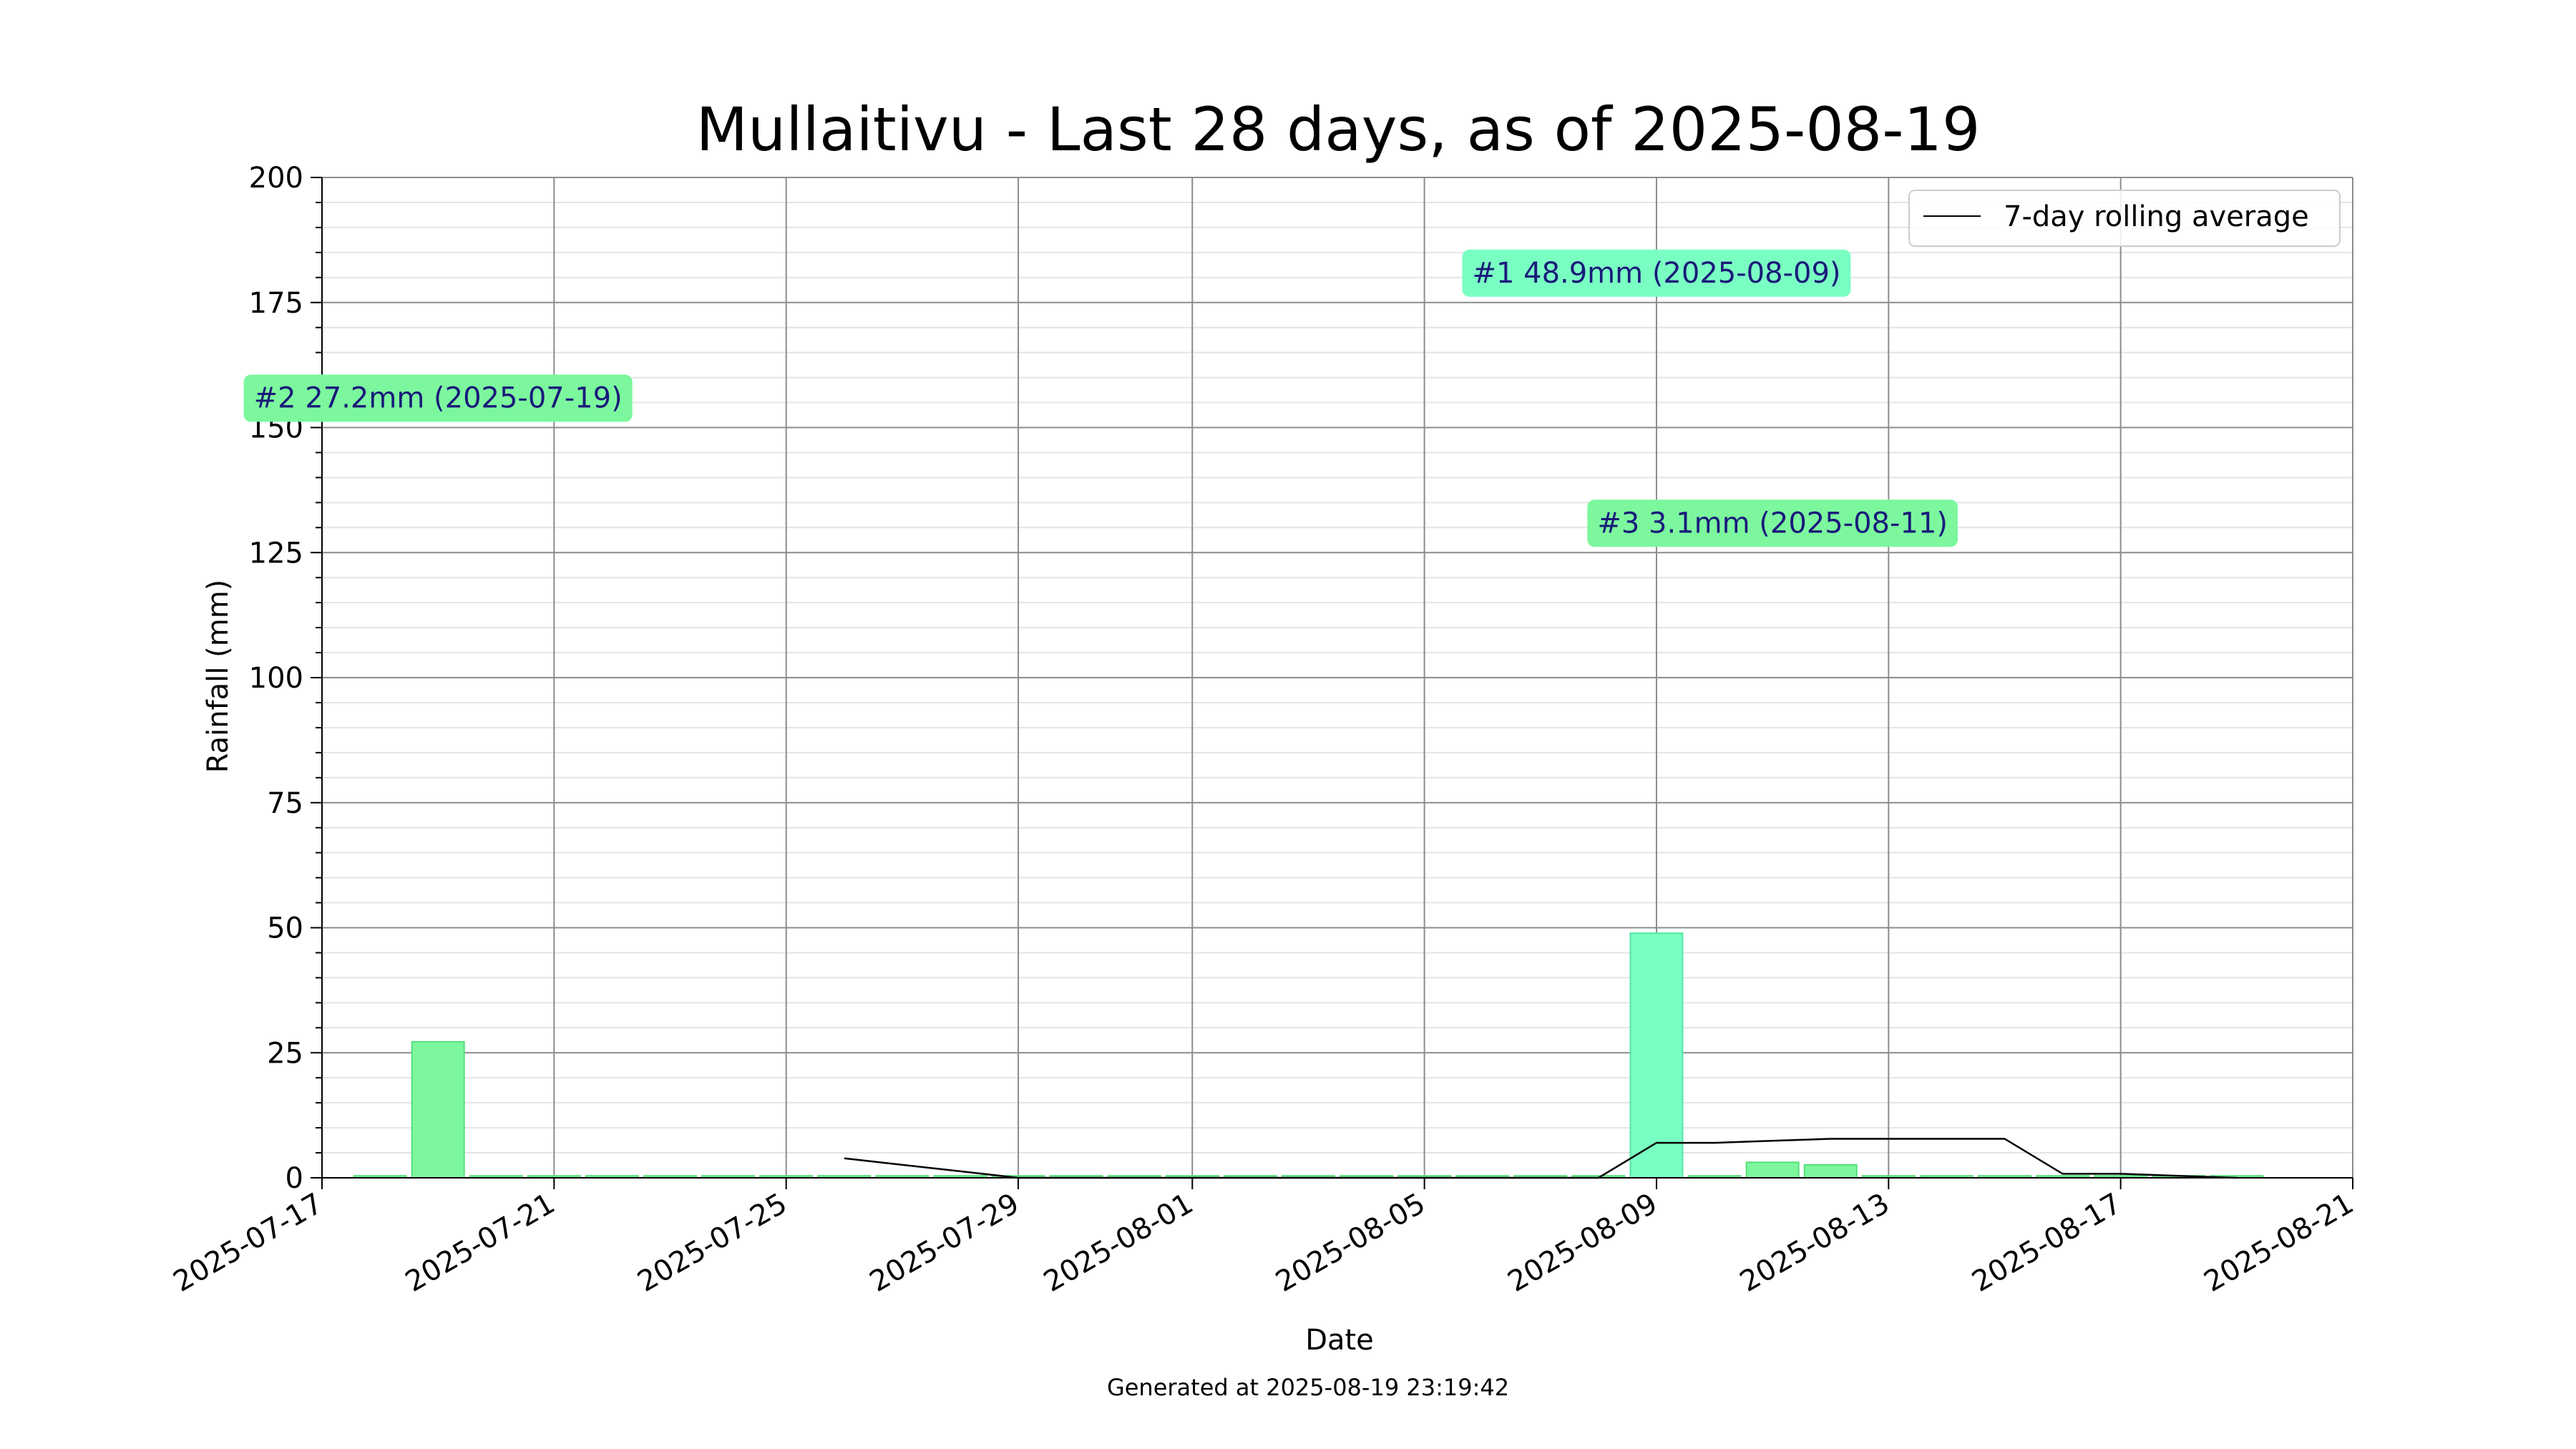  I want to click on series-line, so click(1540, 1158).